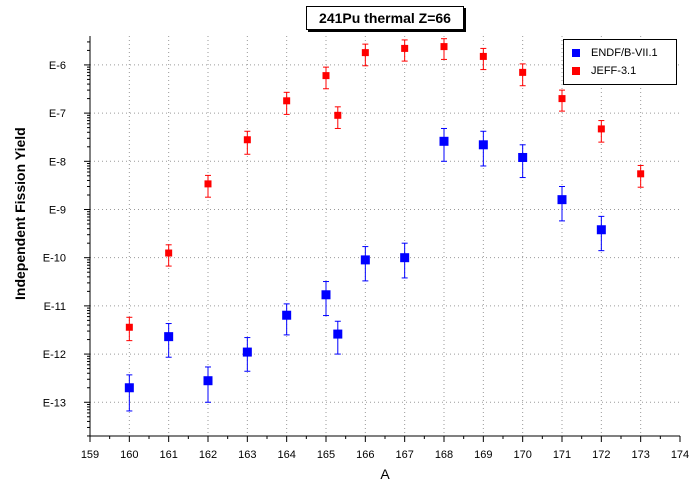 The image size is (700, 500). I want to click on x-tick-label: 170, so click(522, 455).